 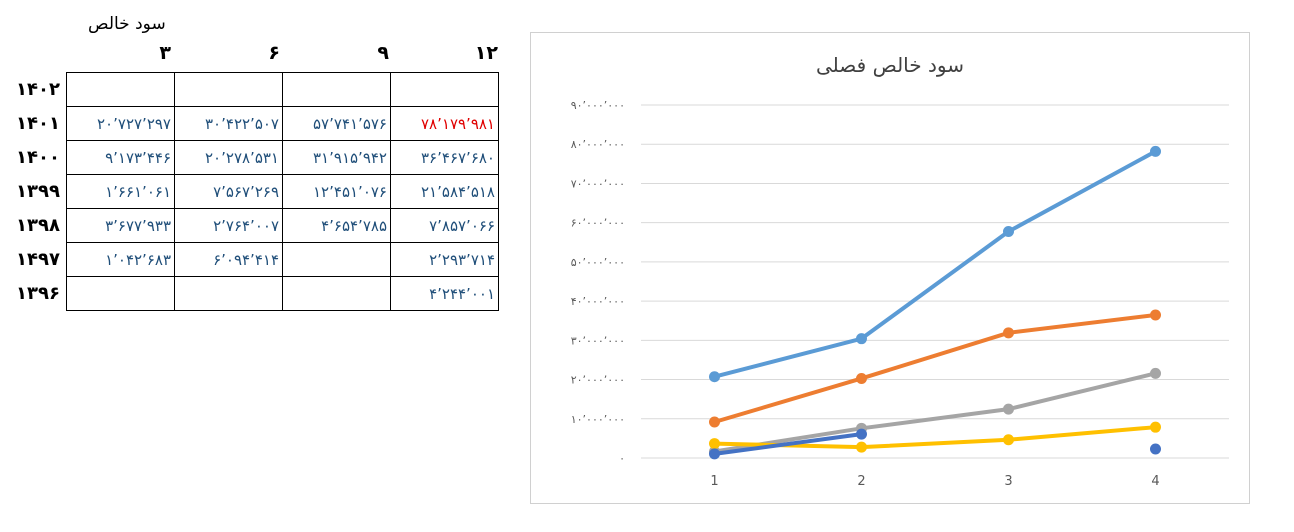 What do you see at coordinates (598, 105) in the screenshot?
I see `y-tick-label: ۹۰٬۰۰۰٬۰۰۰` at bounding box center [598, 105].